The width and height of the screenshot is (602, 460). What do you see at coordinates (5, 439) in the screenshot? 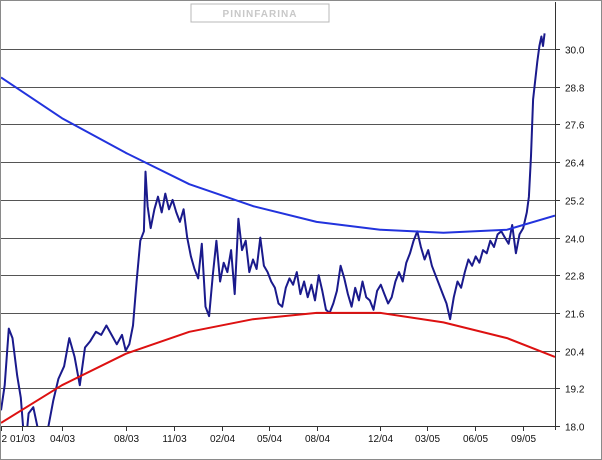
I see `x-tick-label: 2` at bounding box center [5, 439].